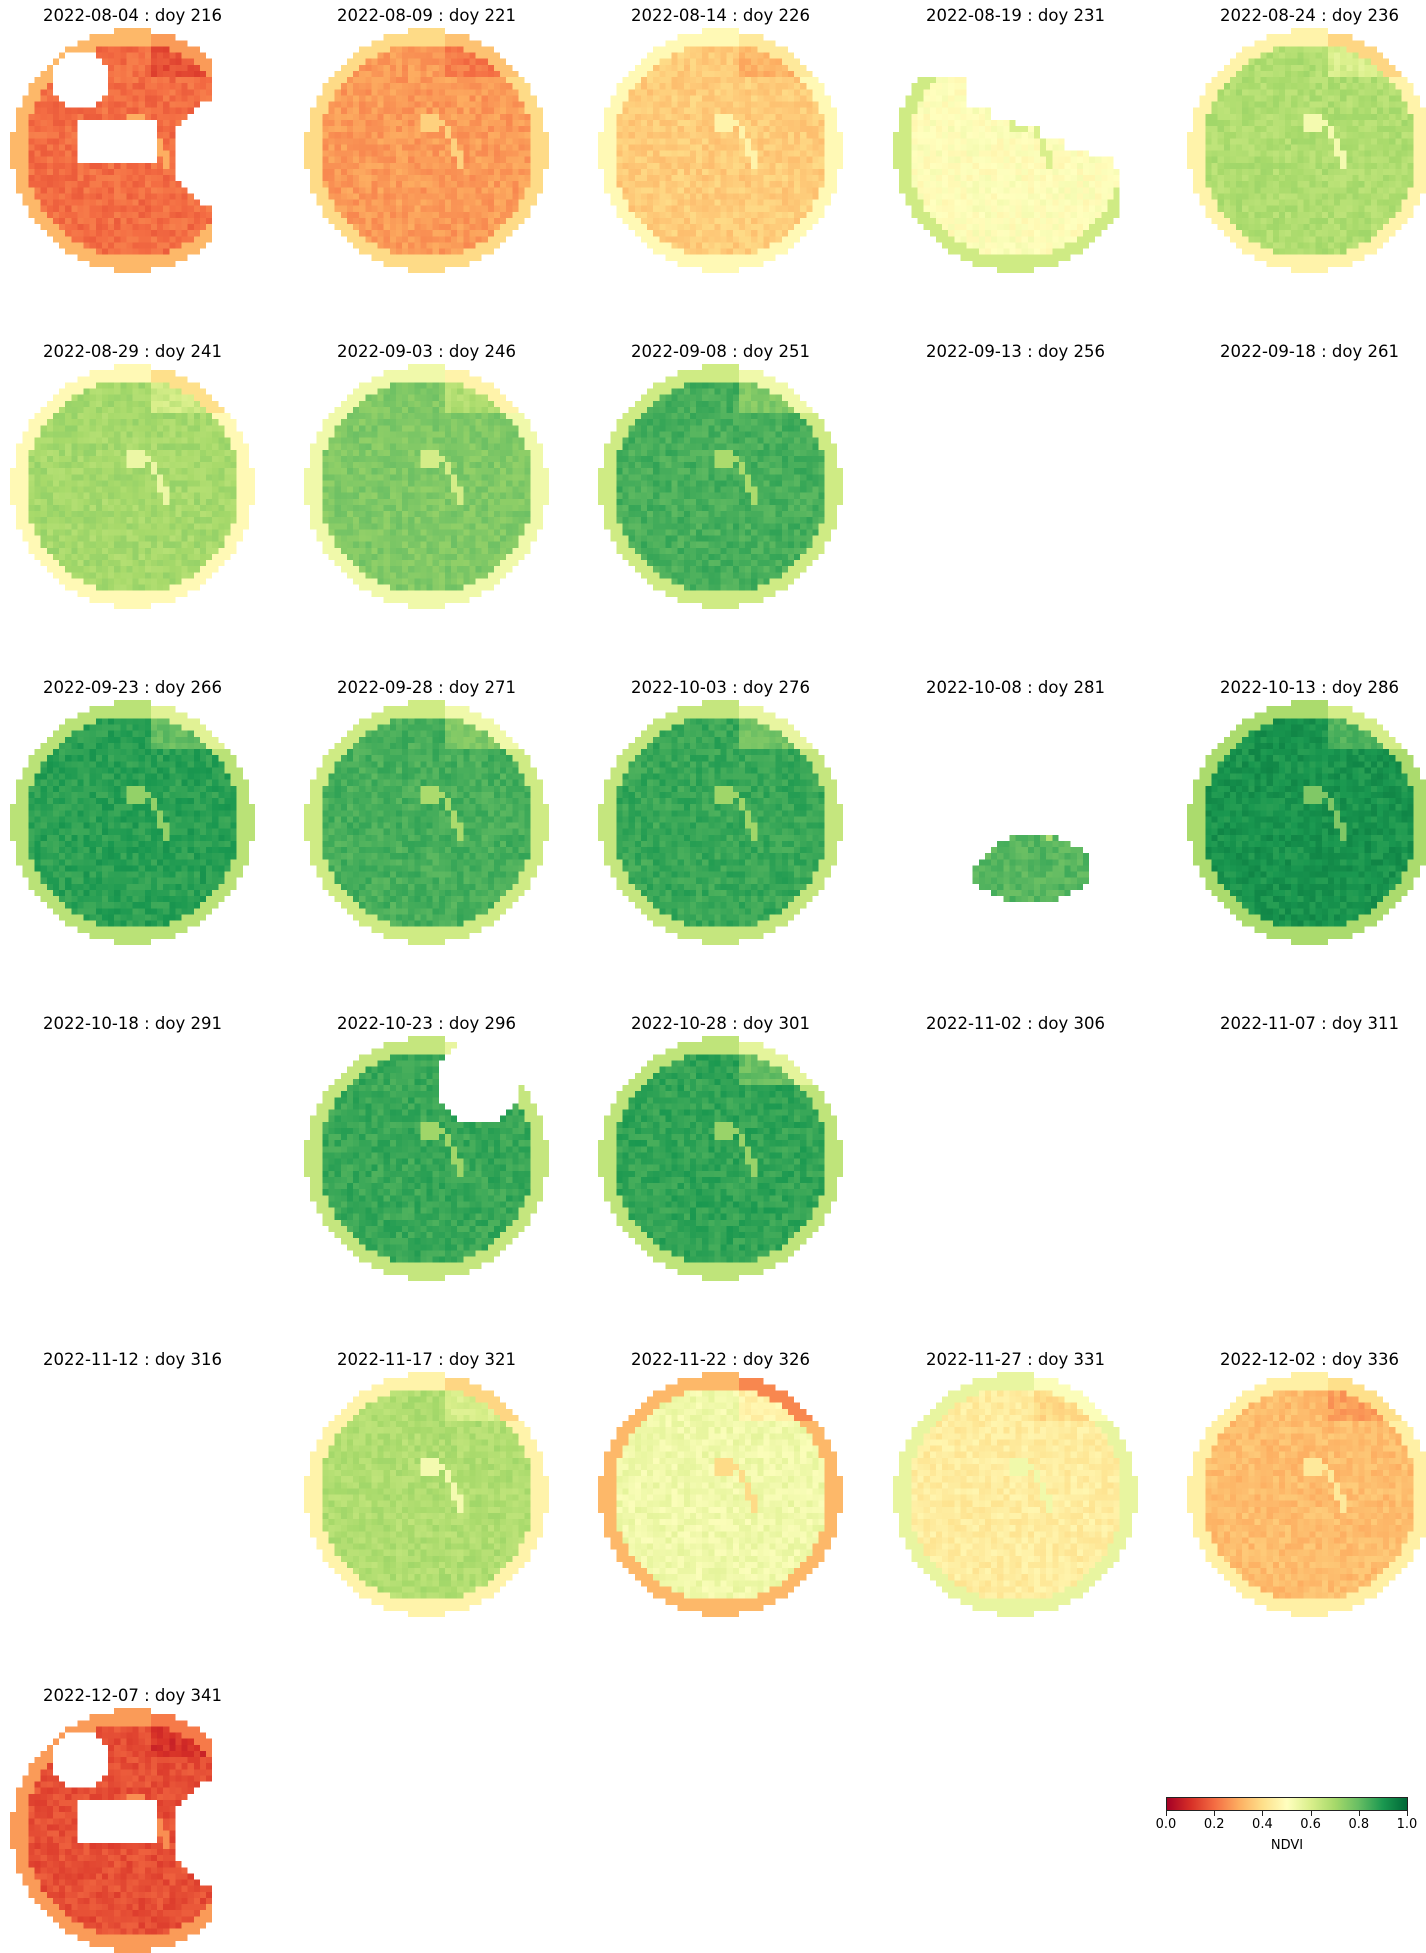  I want to click on panel-title: 2022-08-09 : doy 221, so click(426, 16).